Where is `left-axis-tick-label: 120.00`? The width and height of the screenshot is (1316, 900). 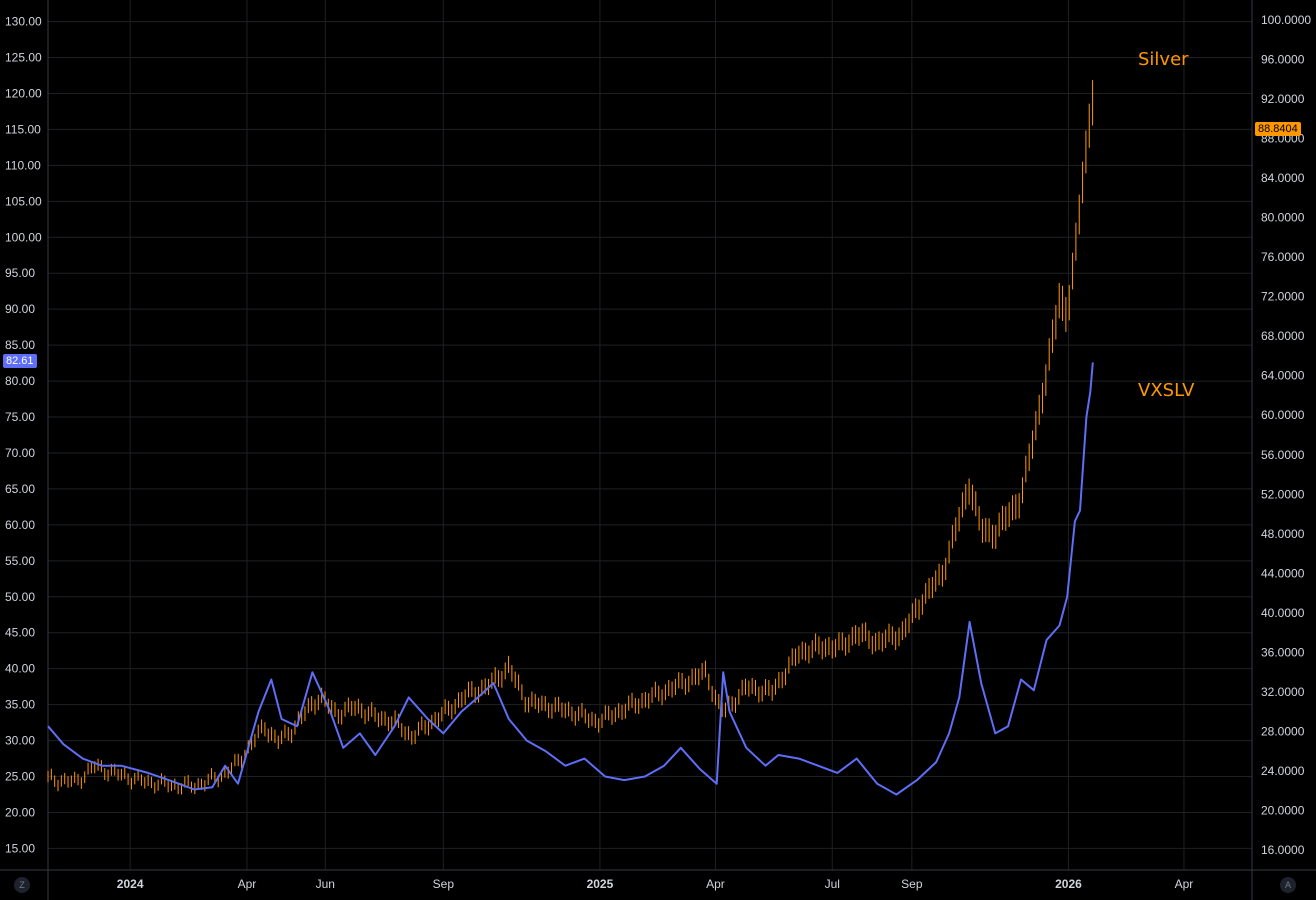 left-axis-tick-label: 120.00 is located at coordinates (23, 93).